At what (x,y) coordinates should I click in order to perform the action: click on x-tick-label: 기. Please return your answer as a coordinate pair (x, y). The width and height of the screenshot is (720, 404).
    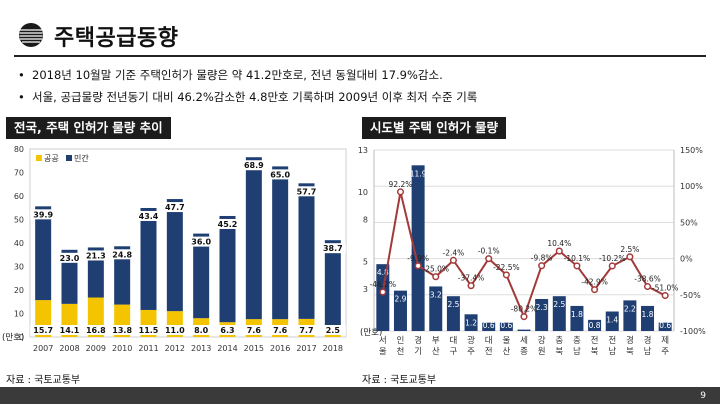
    Looking at the image, I should click on (418, 352).